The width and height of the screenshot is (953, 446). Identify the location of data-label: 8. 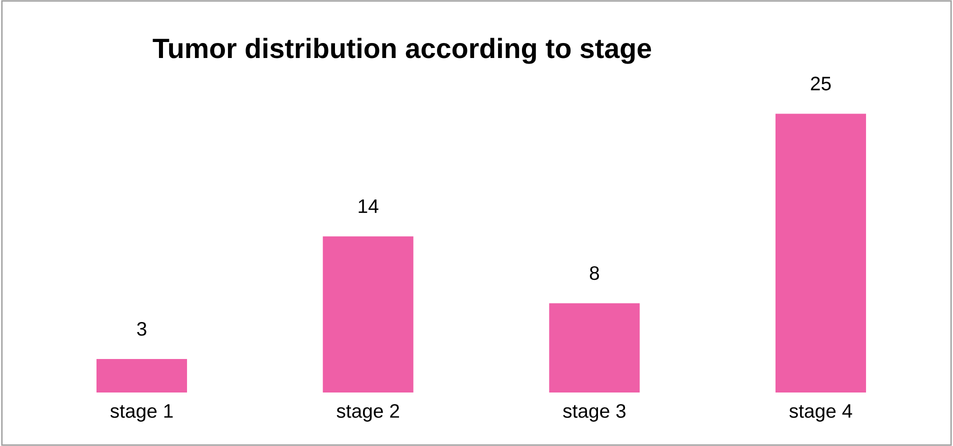
(594, 273).